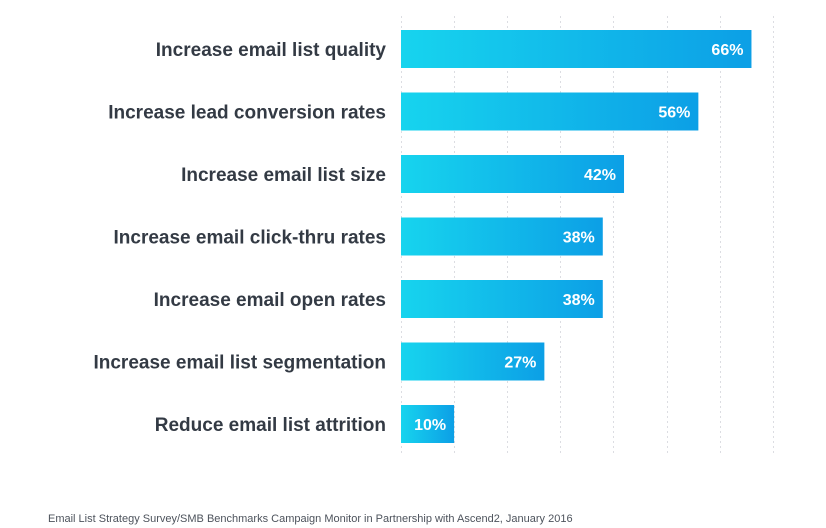 Image resolution: width=826 pixels, height=528 pixels. Describe the element at coordinates (283, 175) in the screenshot. I see `category-label: Increase email list size` at that location.